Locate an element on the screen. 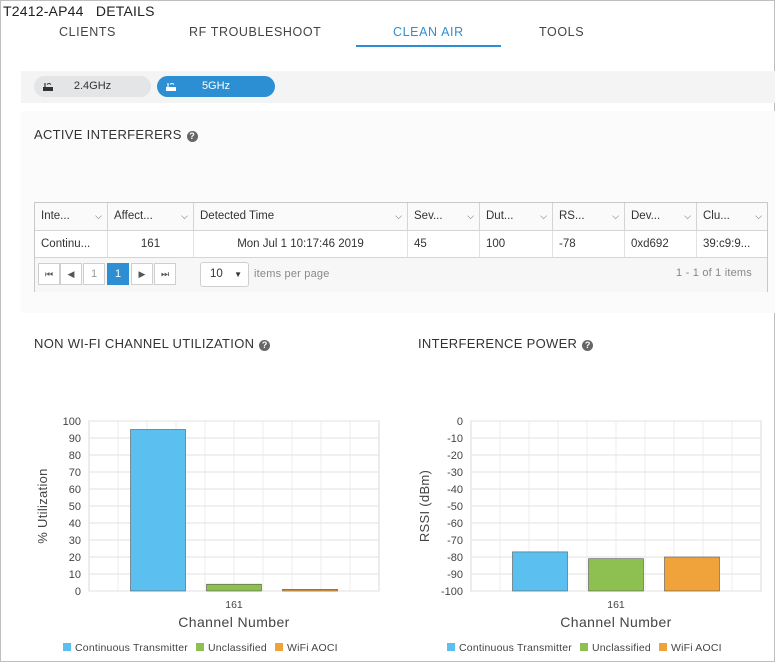 The width and height of the screenshot is (775, 662). column-header-rssi: RS... ⌵ is located at coordinates (589, 216).